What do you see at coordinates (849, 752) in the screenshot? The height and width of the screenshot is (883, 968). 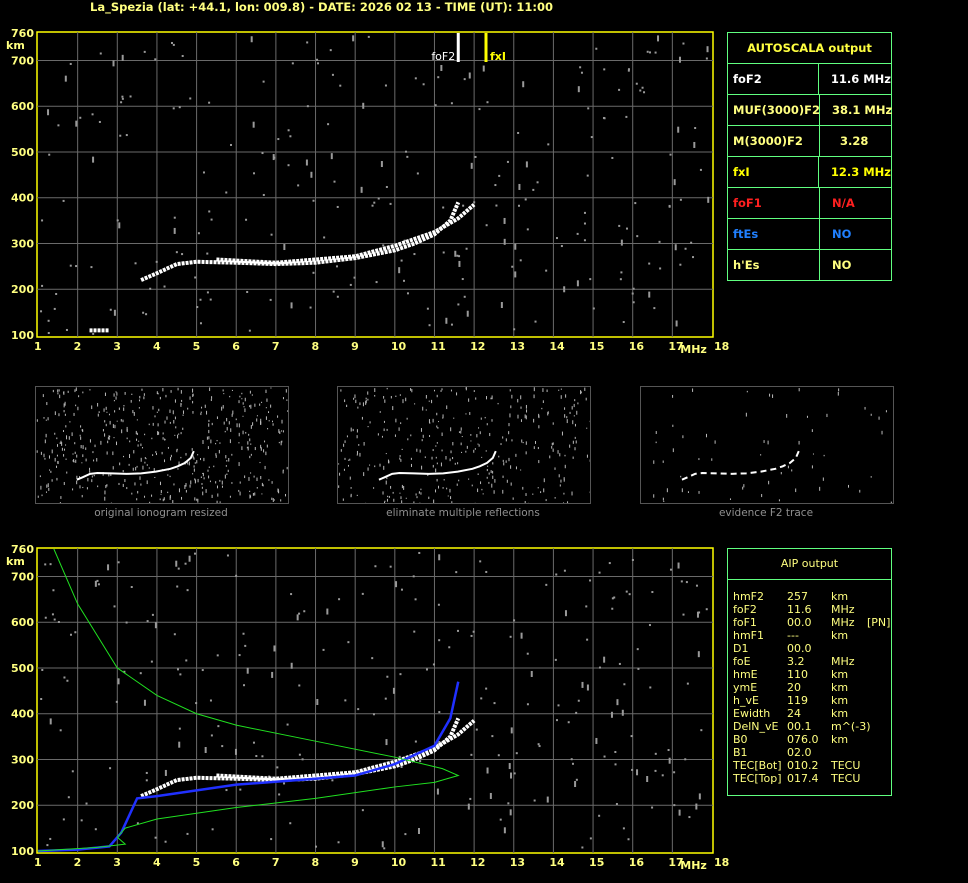 I see `aip-cell` at bounding box center [849, 752].